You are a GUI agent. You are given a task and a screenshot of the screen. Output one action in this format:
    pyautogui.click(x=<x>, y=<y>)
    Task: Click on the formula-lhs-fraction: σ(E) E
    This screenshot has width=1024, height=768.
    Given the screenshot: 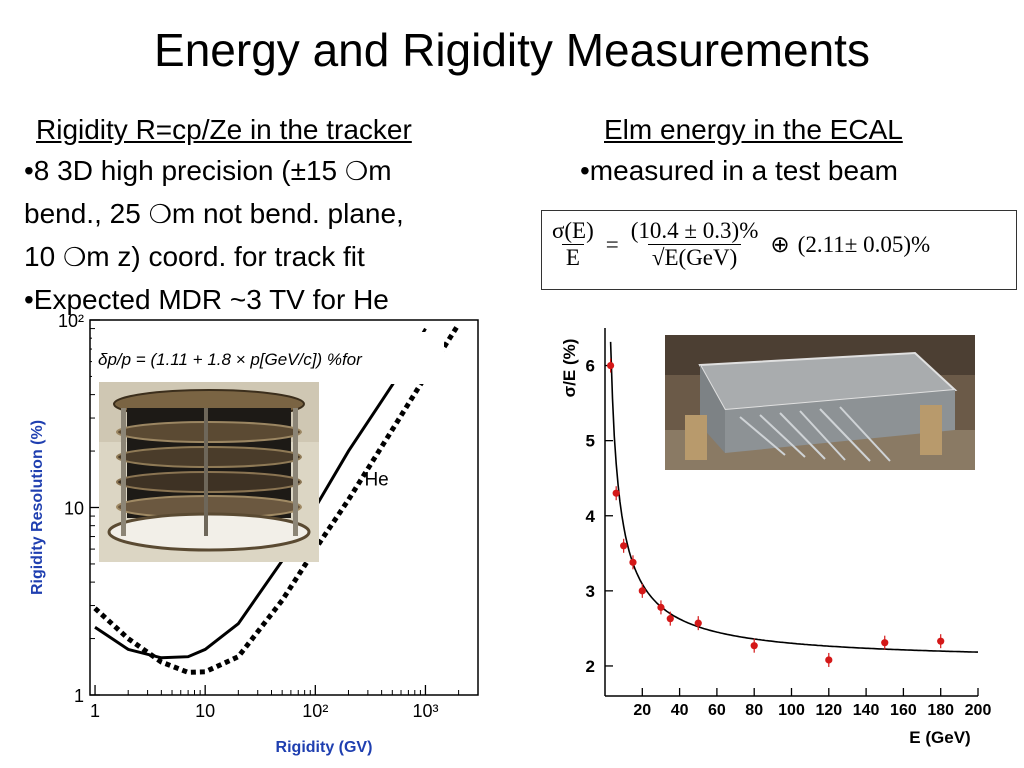 What is the action you would take?
    pyautogui.click(x=573, y=244)
    